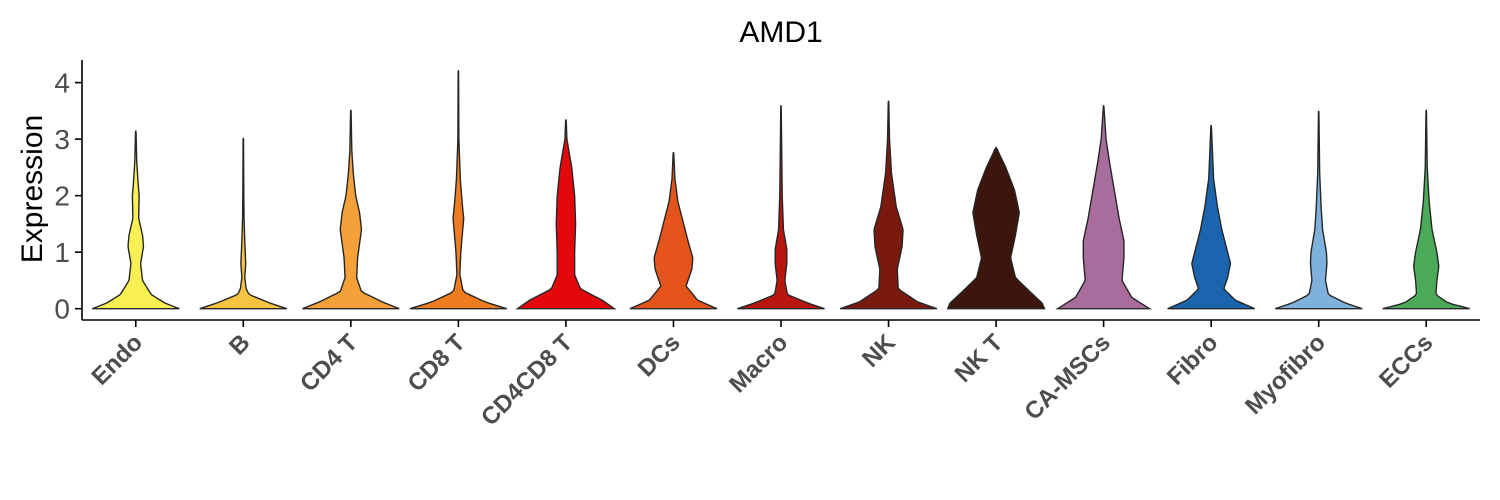 Image resolution: width=1500 pixels, height=500 pixels. I want to click on violin-ca-mscs, so click(1104, 207).